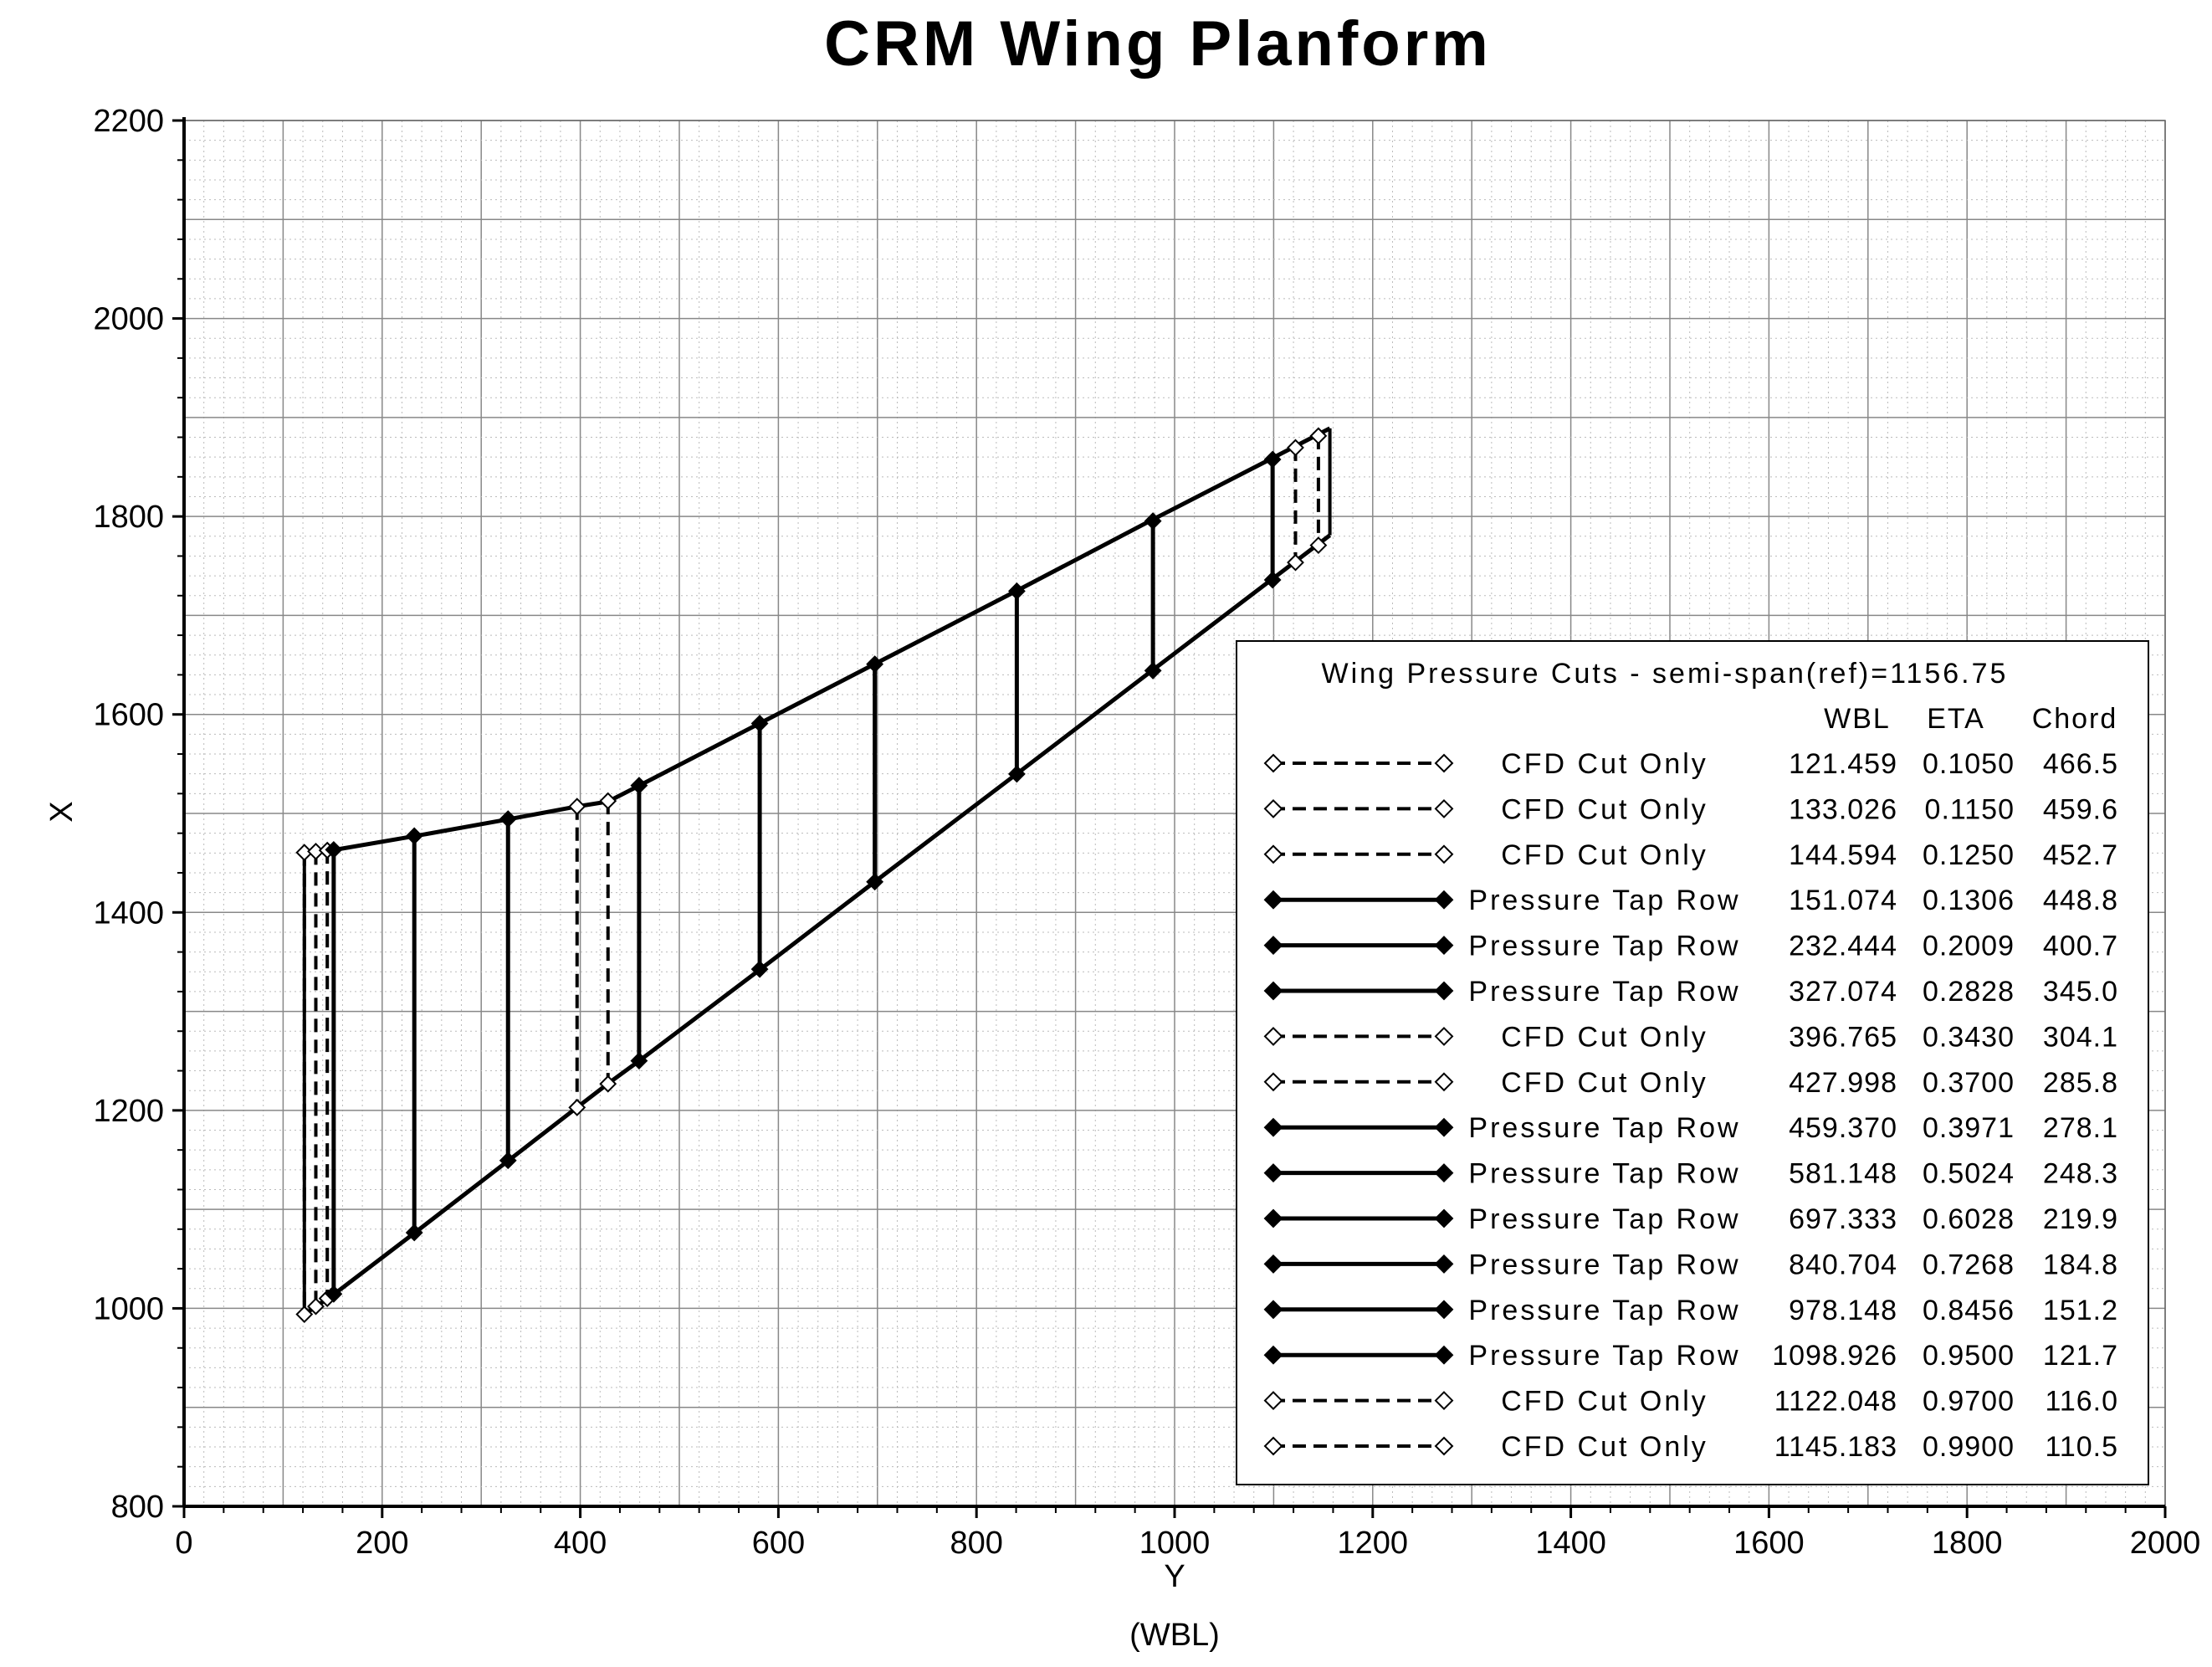  What do you see at coordinates (2080, 1264) in the screenshot?
I see `legend-chord: 184.8` at bounding box center [2080, 1264].